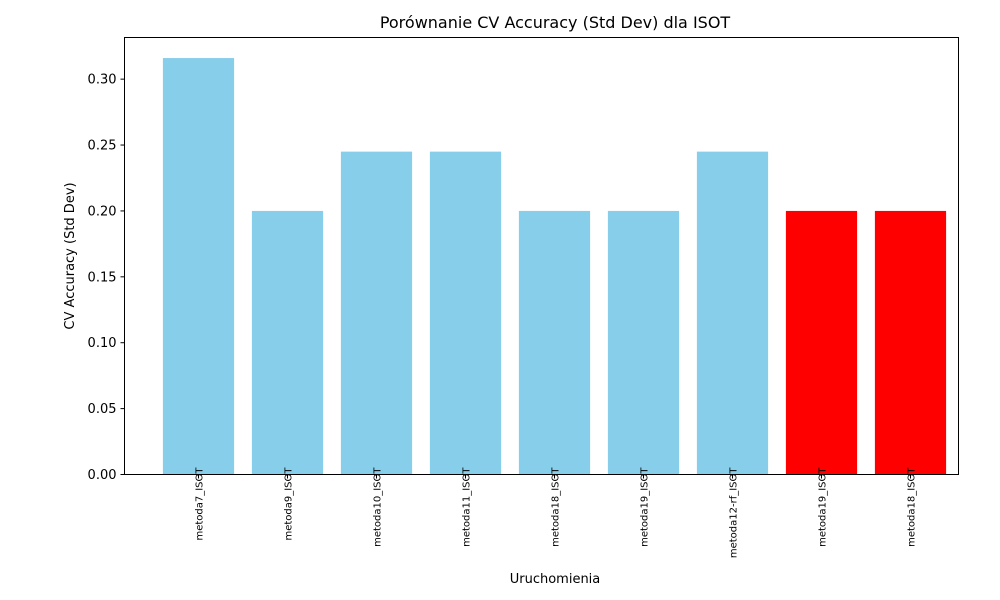 This screenshot has height=600, width=1000. What do you see at coordinates (102, 343) in the screenshot?
I see `y-tick-label: 0.10` at bounding box center [102, 343].